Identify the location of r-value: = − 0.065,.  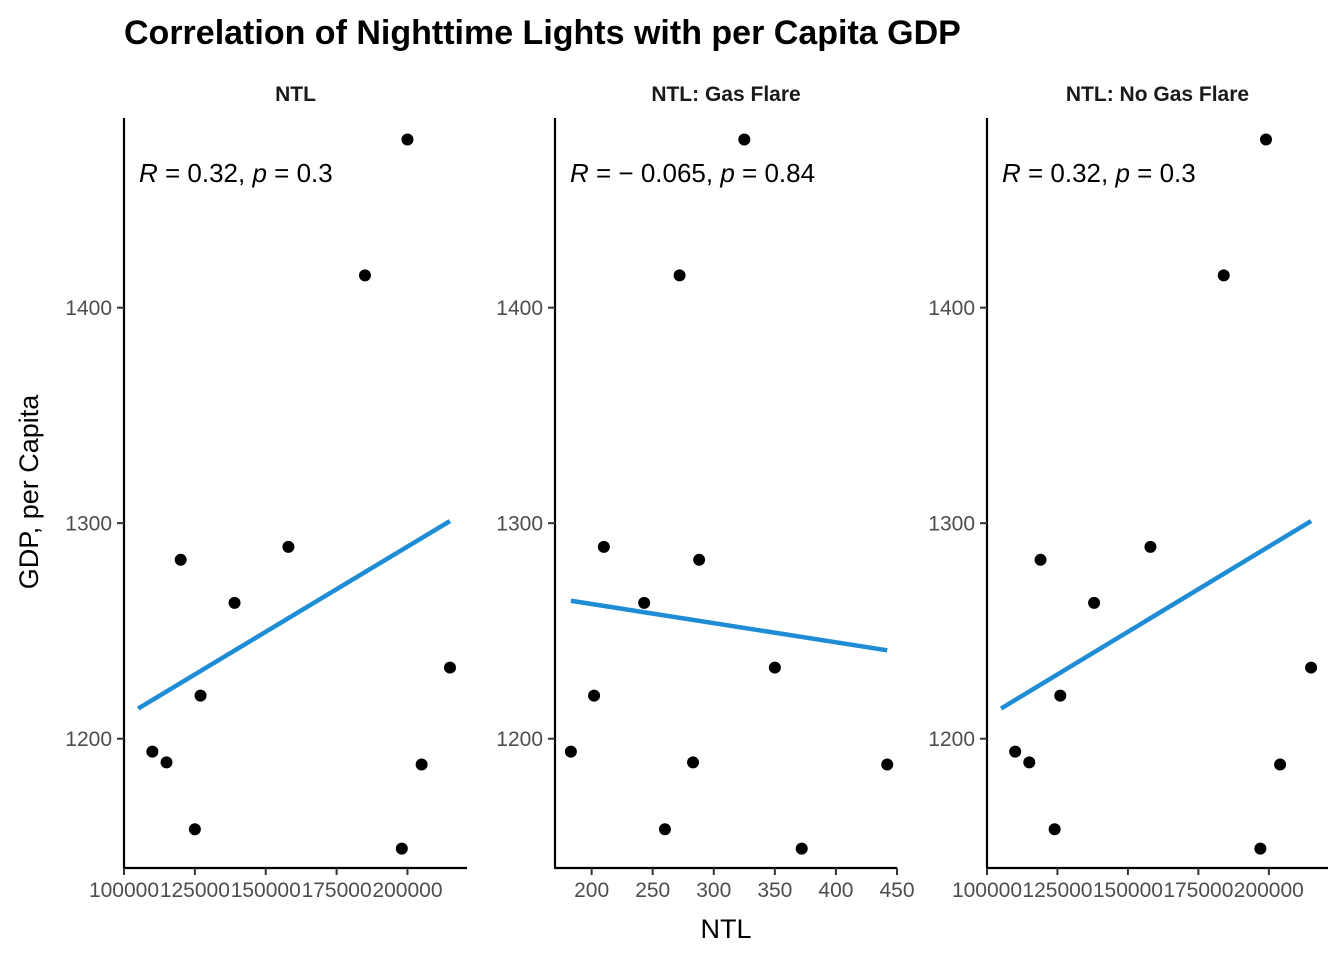
(655, 173).